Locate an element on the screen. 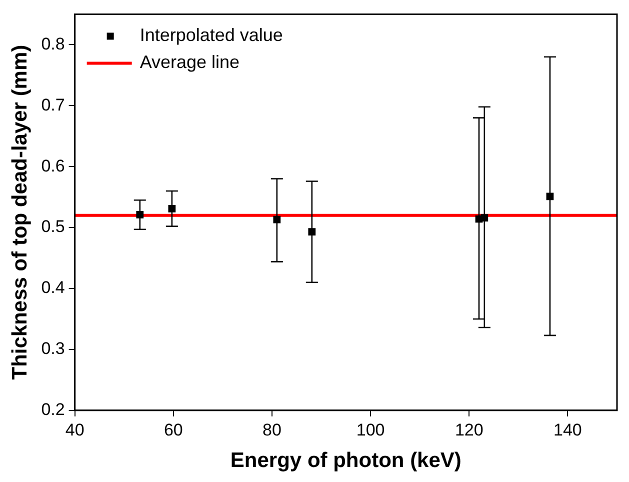 This screenshot has width=629, height=482. x-tick-label: 140 is located at coordinates (568, 430).